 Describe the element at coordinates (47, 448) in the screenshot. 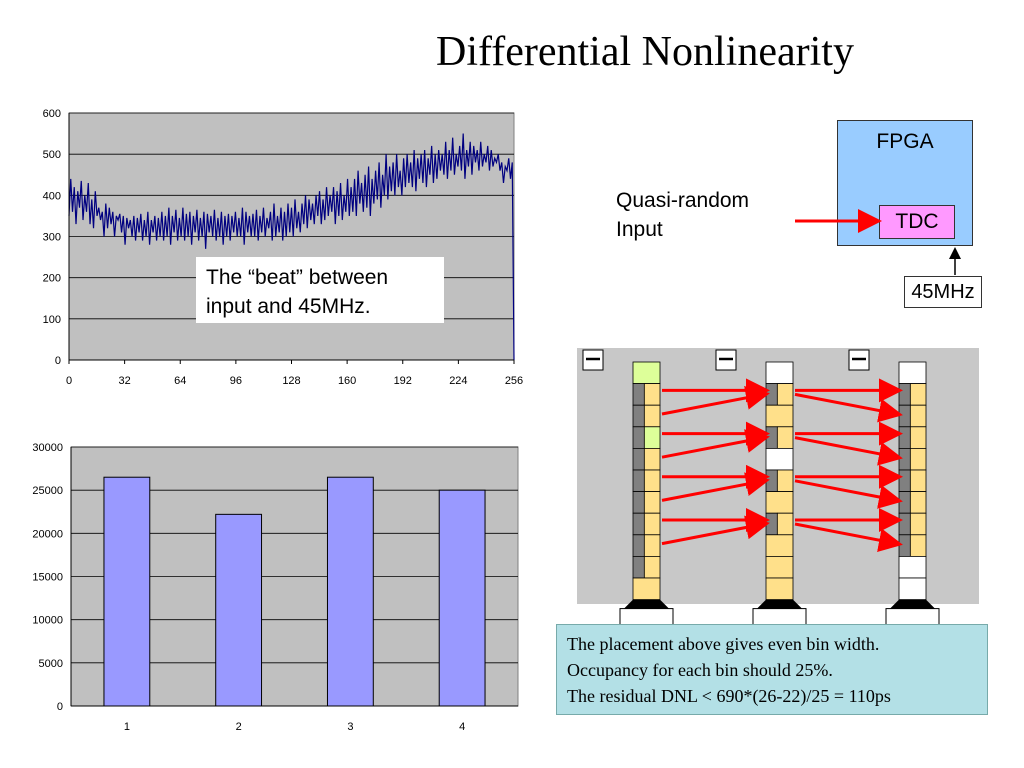

I see `bar-y-tick-label: 30000` at that location.